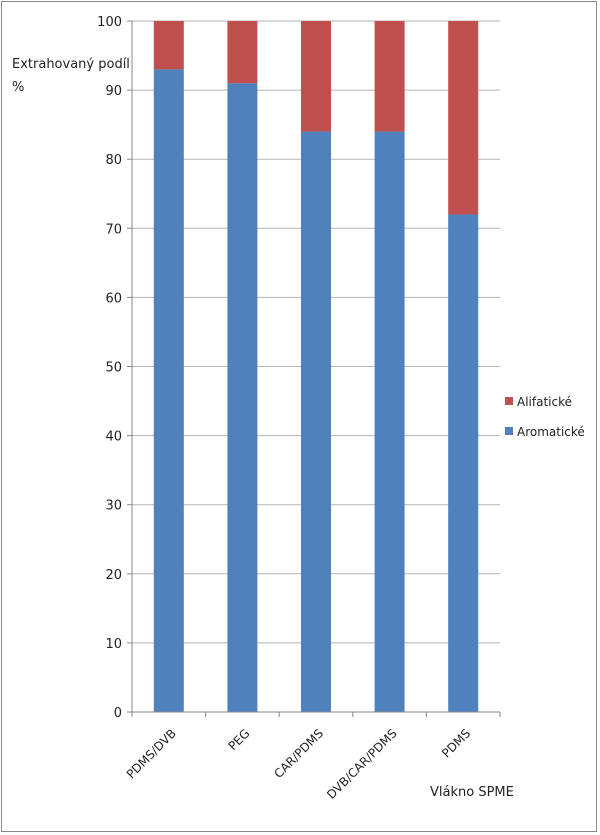  Describe the element at coordinates (113, 91) in the screenshot. I see `y-tick-label: 90` at that location.